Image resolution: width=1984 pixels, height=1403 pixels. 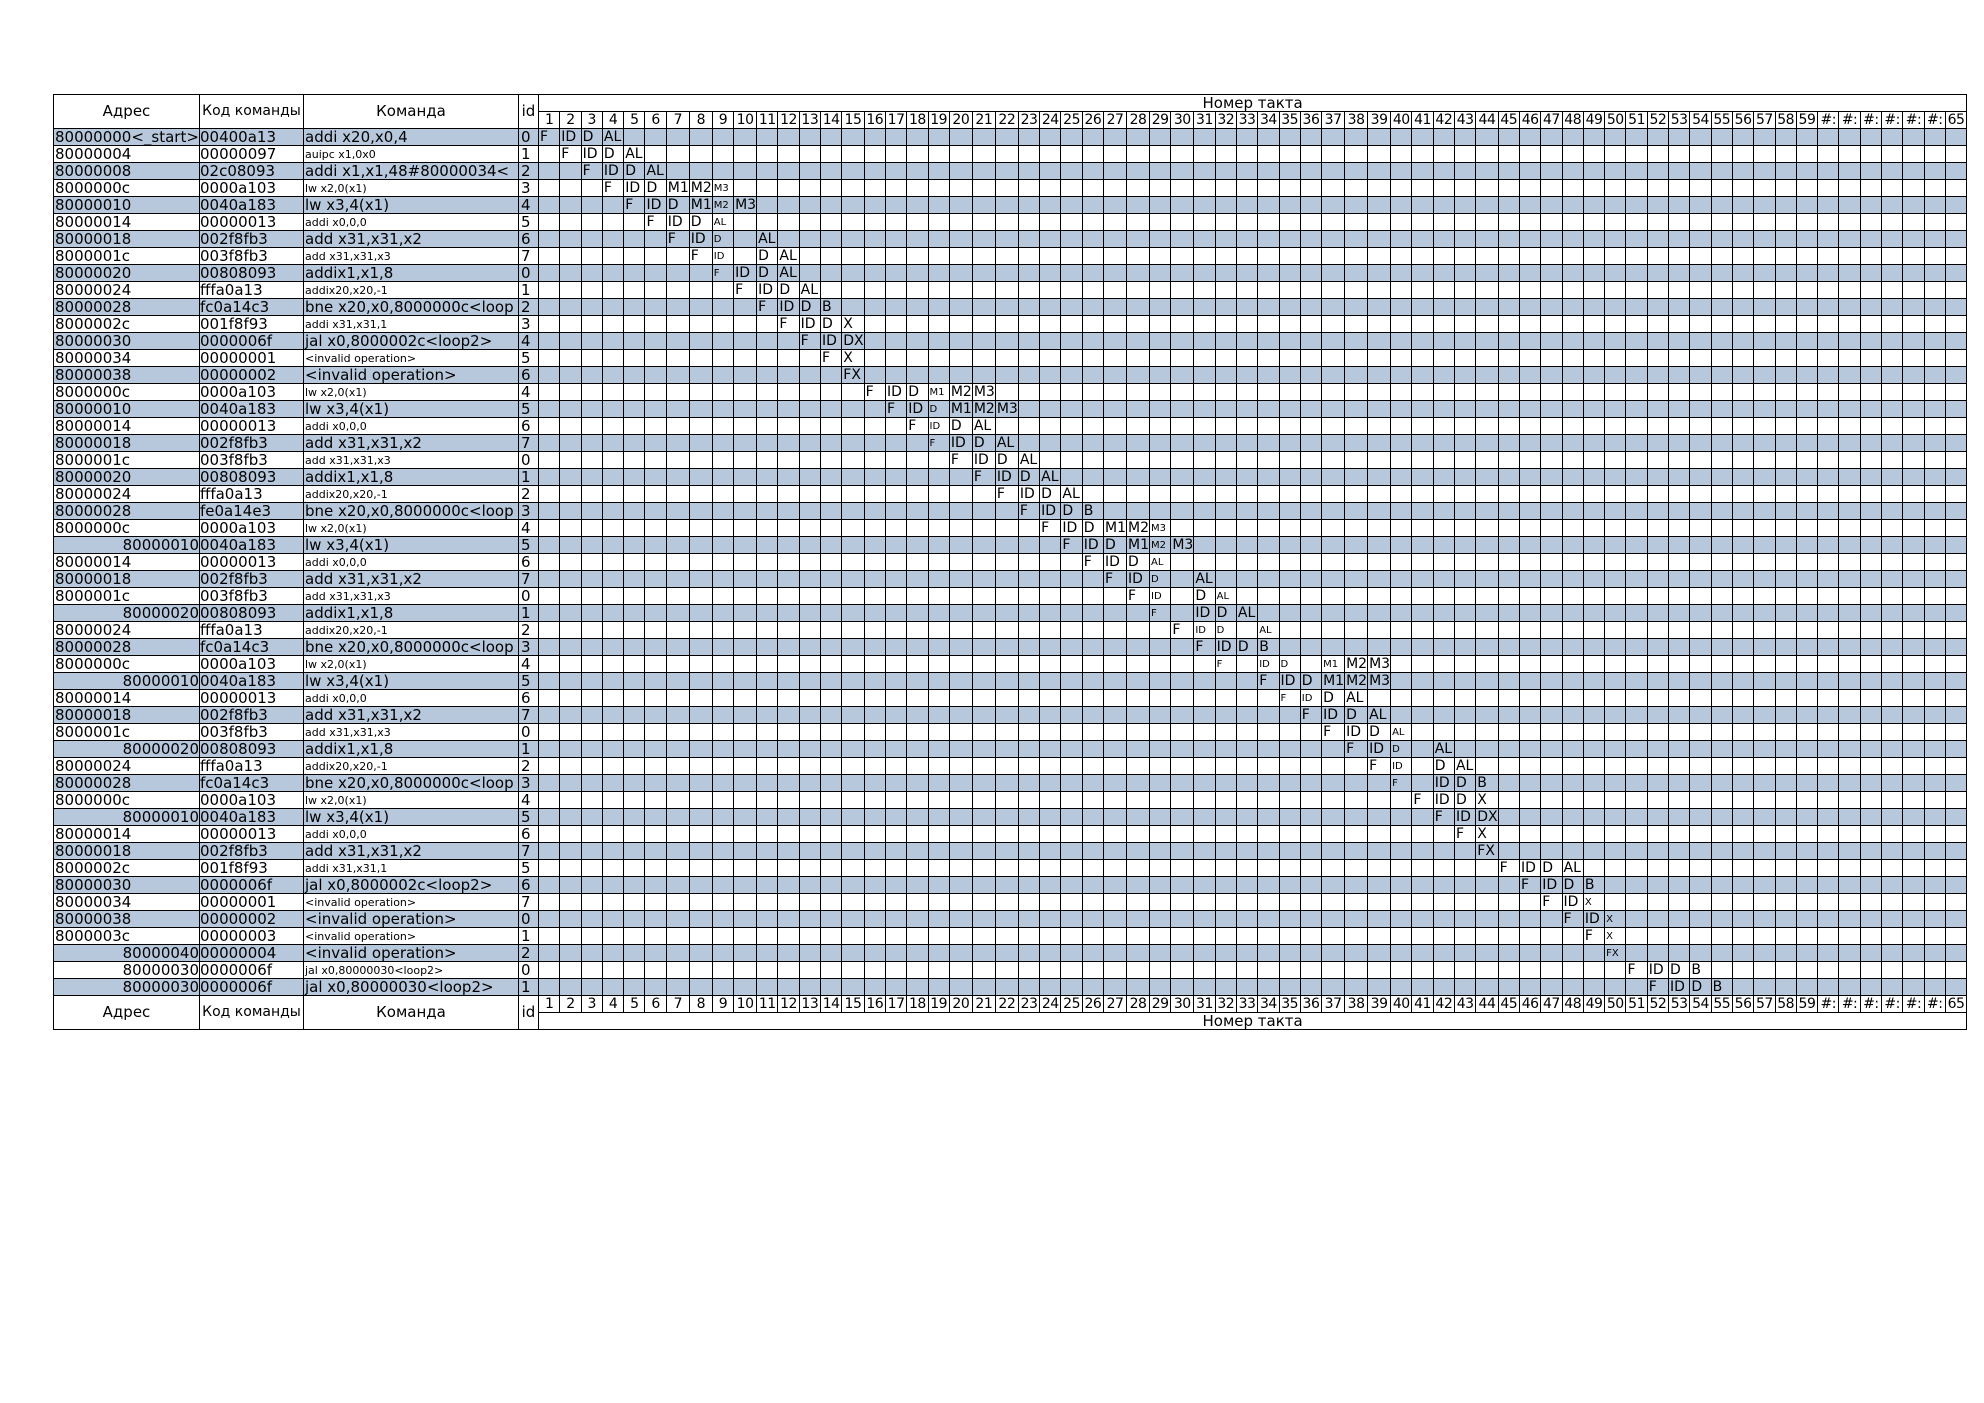 I want to click on clock-tick: #:, so click(x=1828, y=120).